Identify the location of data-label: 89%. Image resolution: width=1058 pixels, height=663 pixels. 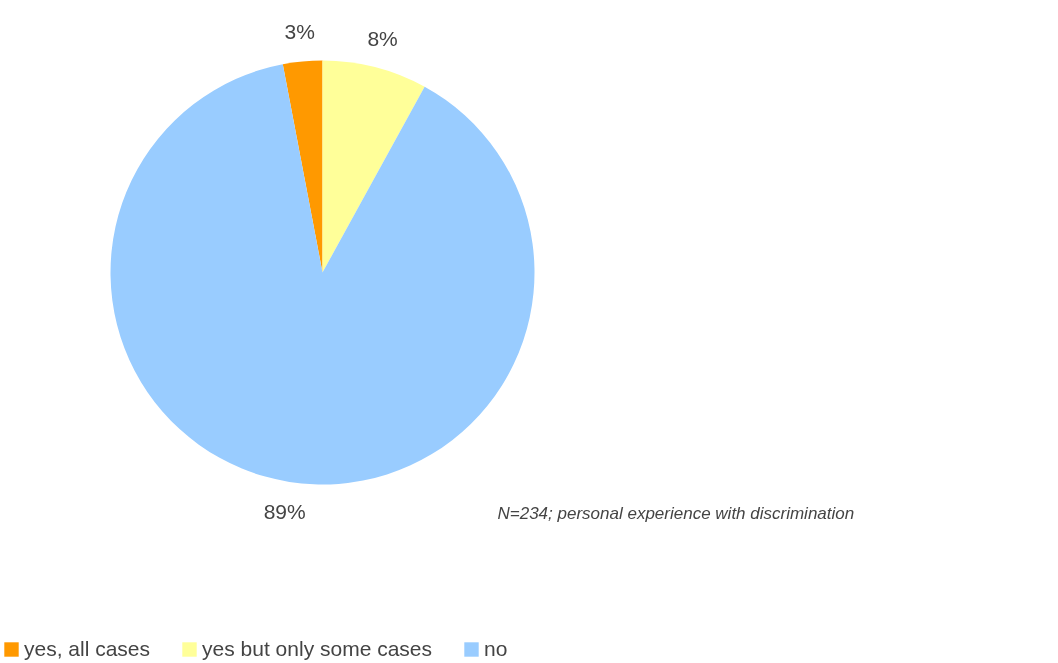
(284, 511).